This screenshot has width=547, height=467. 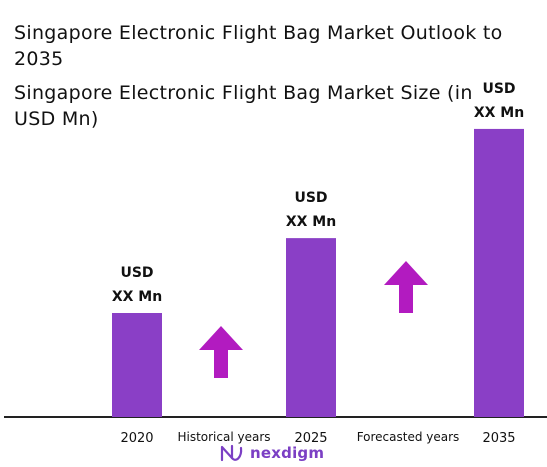 I want to click on nexdigm-logo-icon, so click(x=231, y=453).